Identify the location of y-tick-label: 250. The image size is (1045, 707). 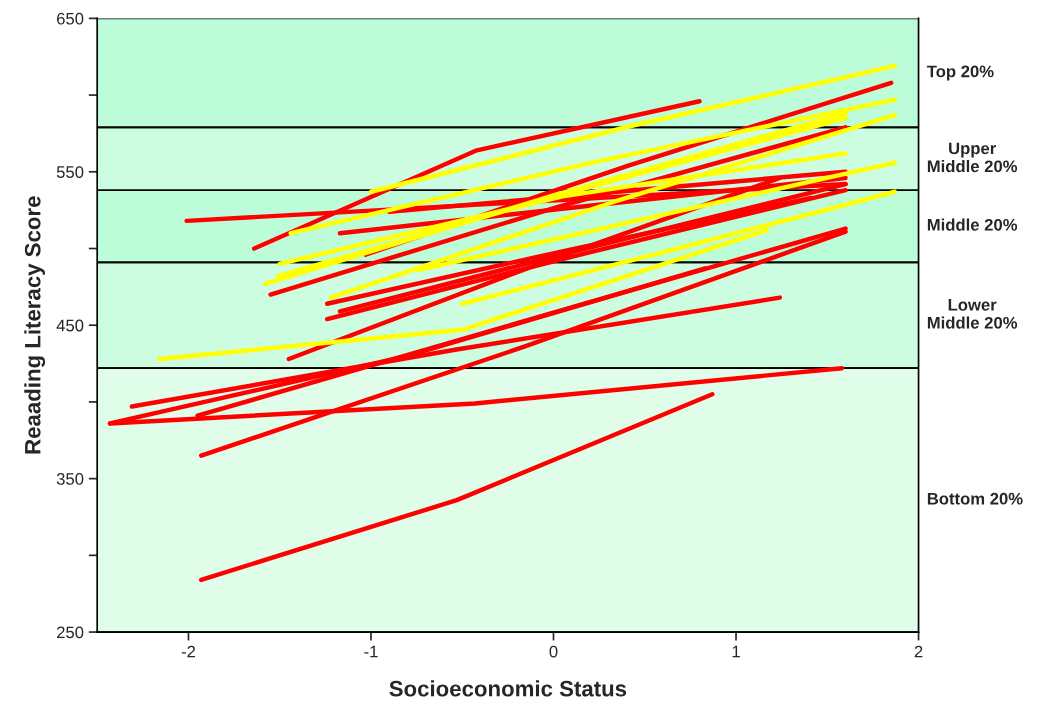
(70, 632).